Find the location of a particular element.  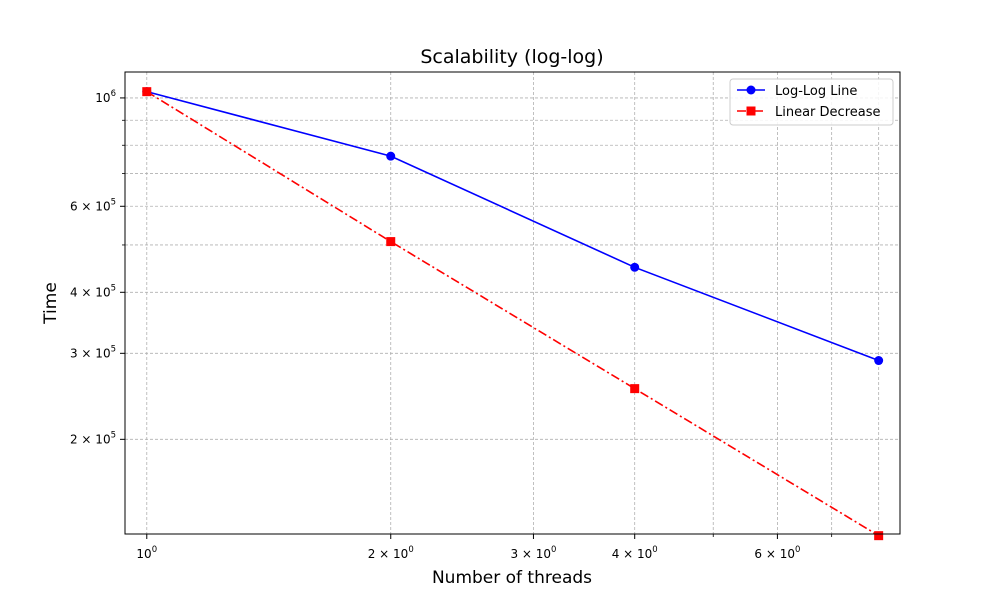

y-tick-label: 4 × 105 is located at coordinates (93, 291).